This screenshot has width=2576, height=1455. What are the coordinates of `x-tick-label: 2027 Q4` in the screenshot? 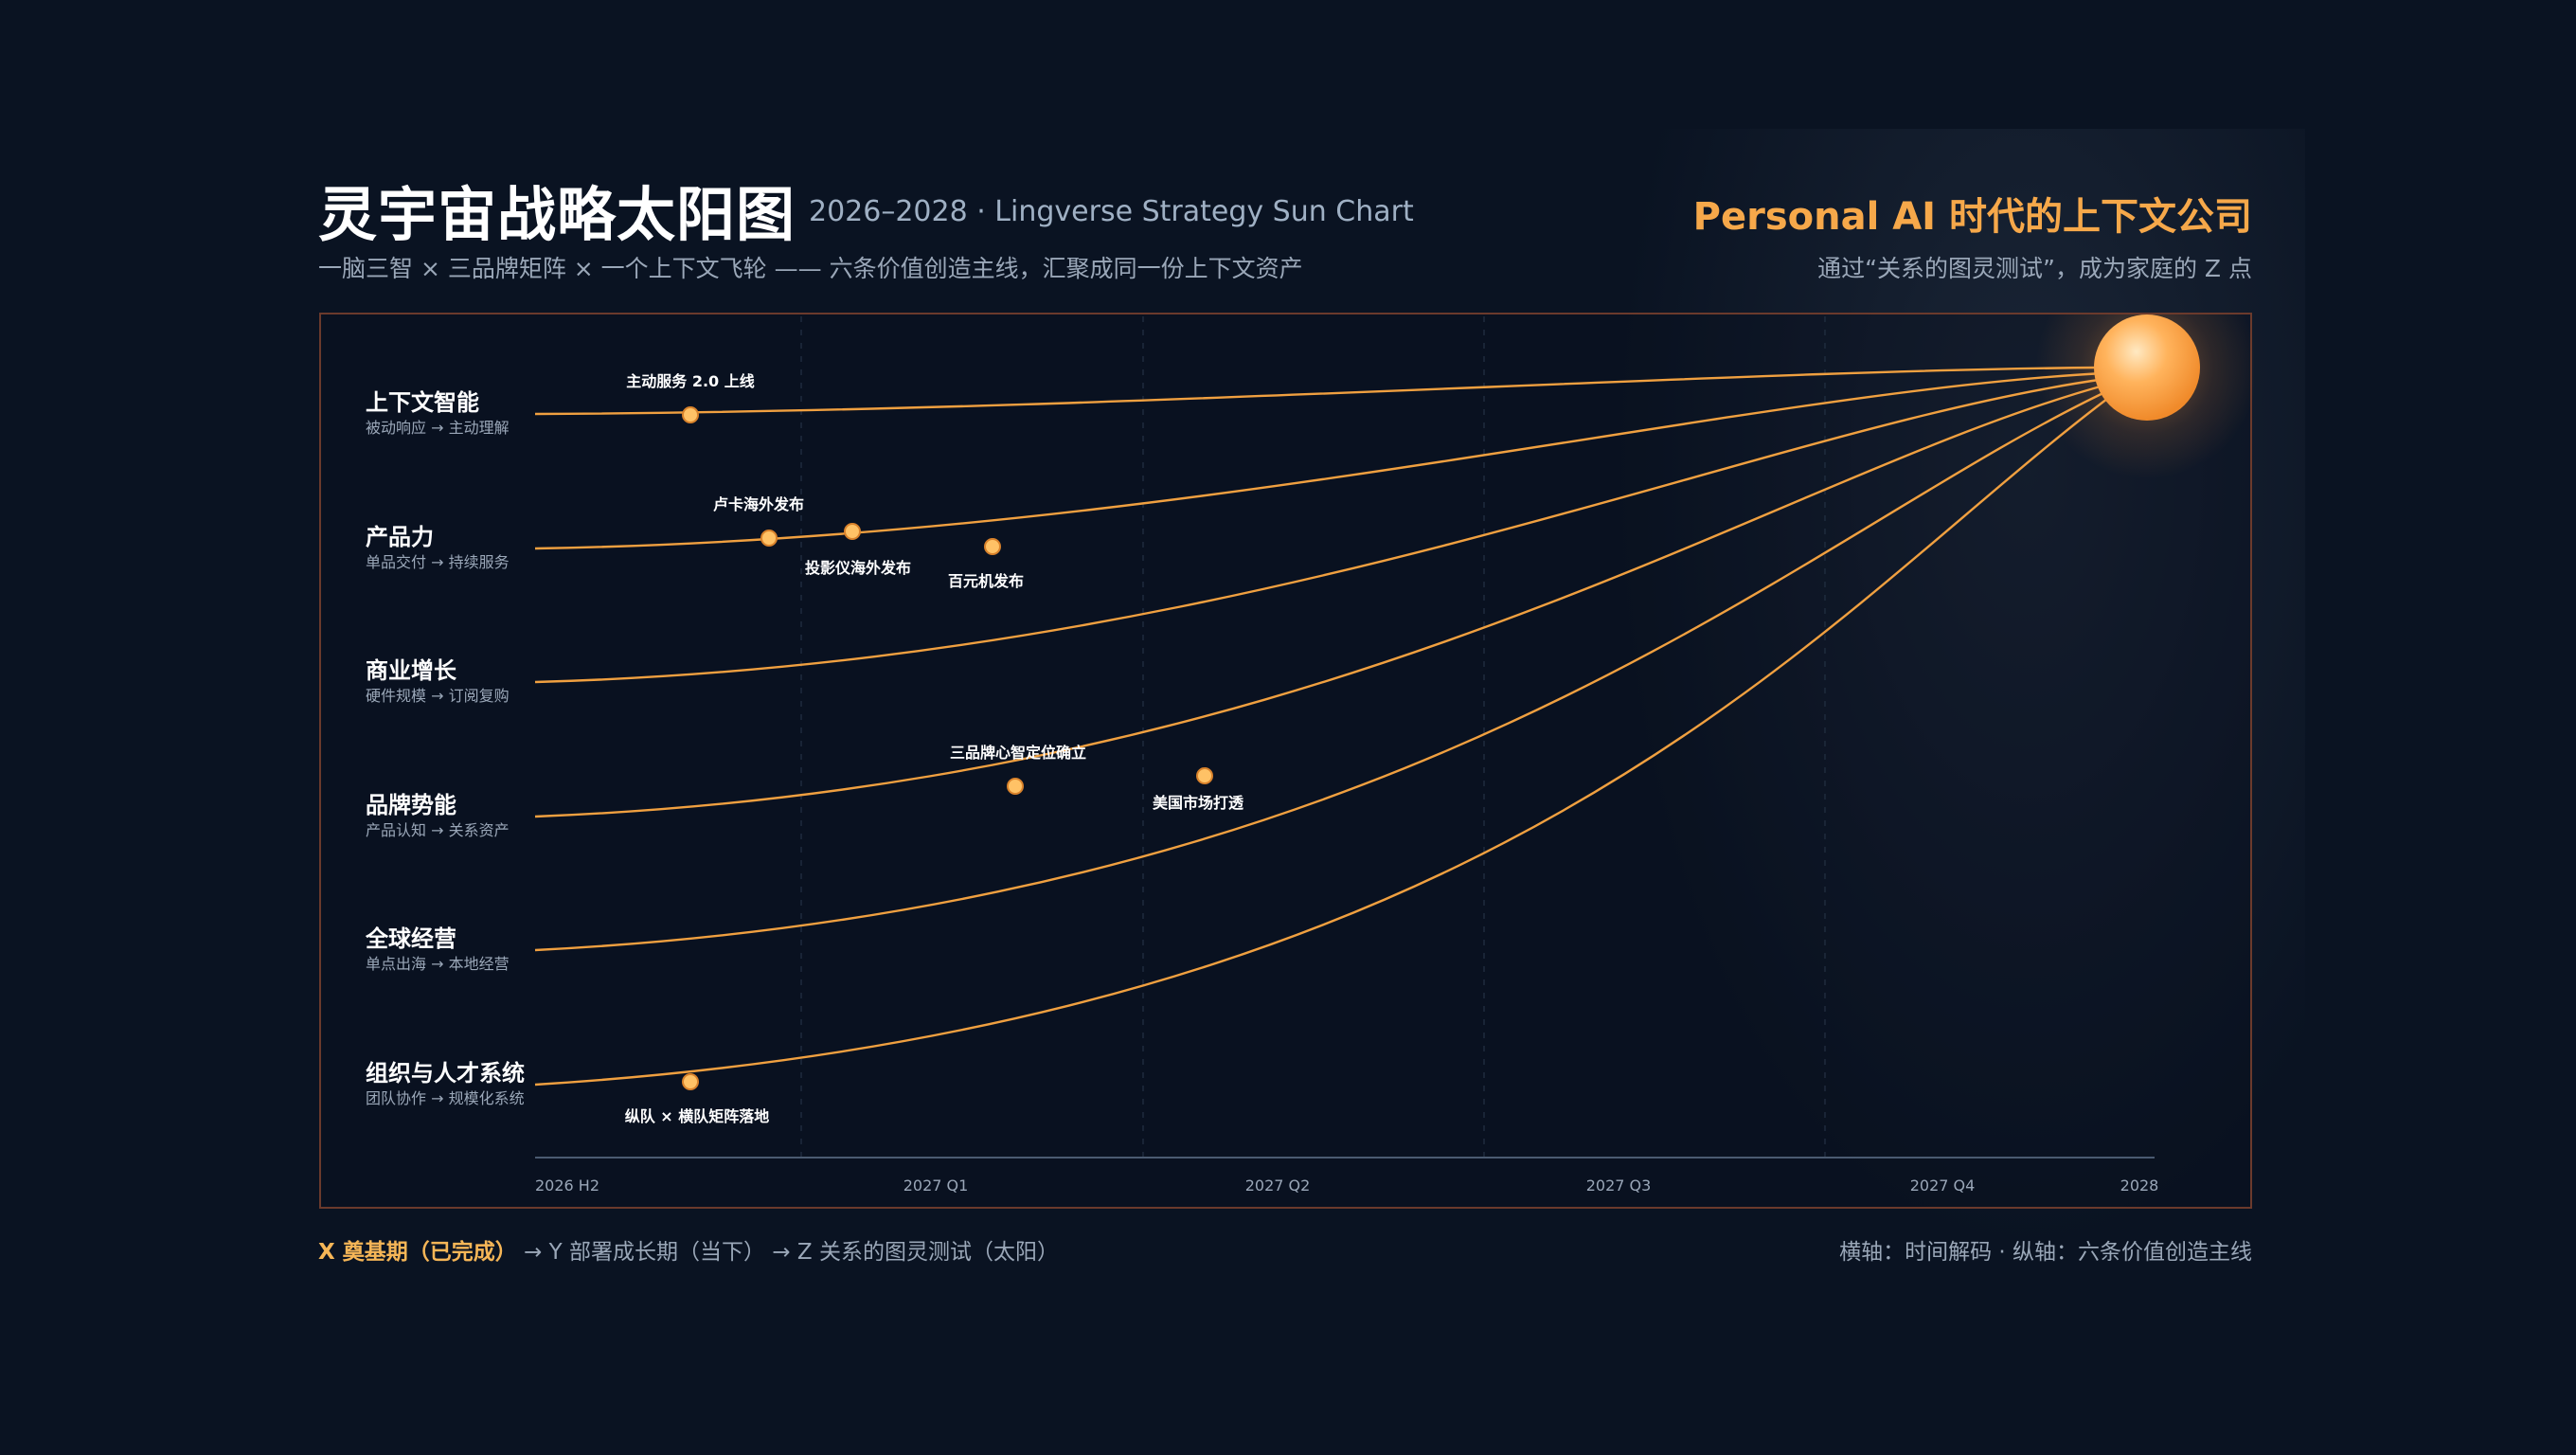 It's located at (1943, 1186).